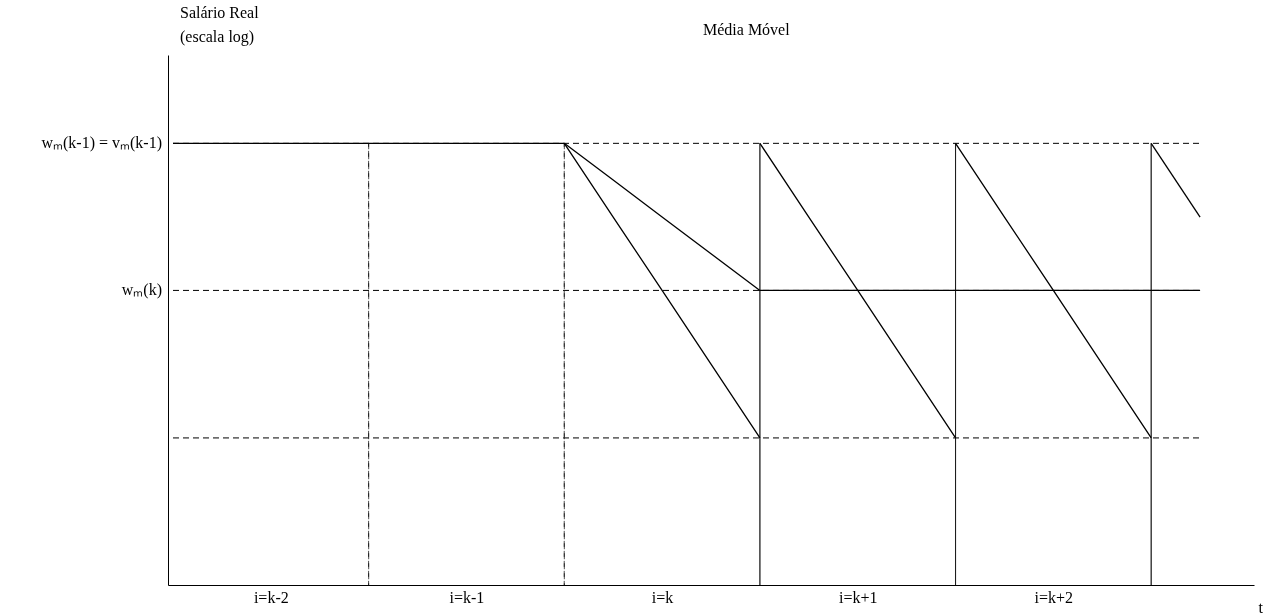  I want to click on x-tick-label: i=k, so click(662, 597).